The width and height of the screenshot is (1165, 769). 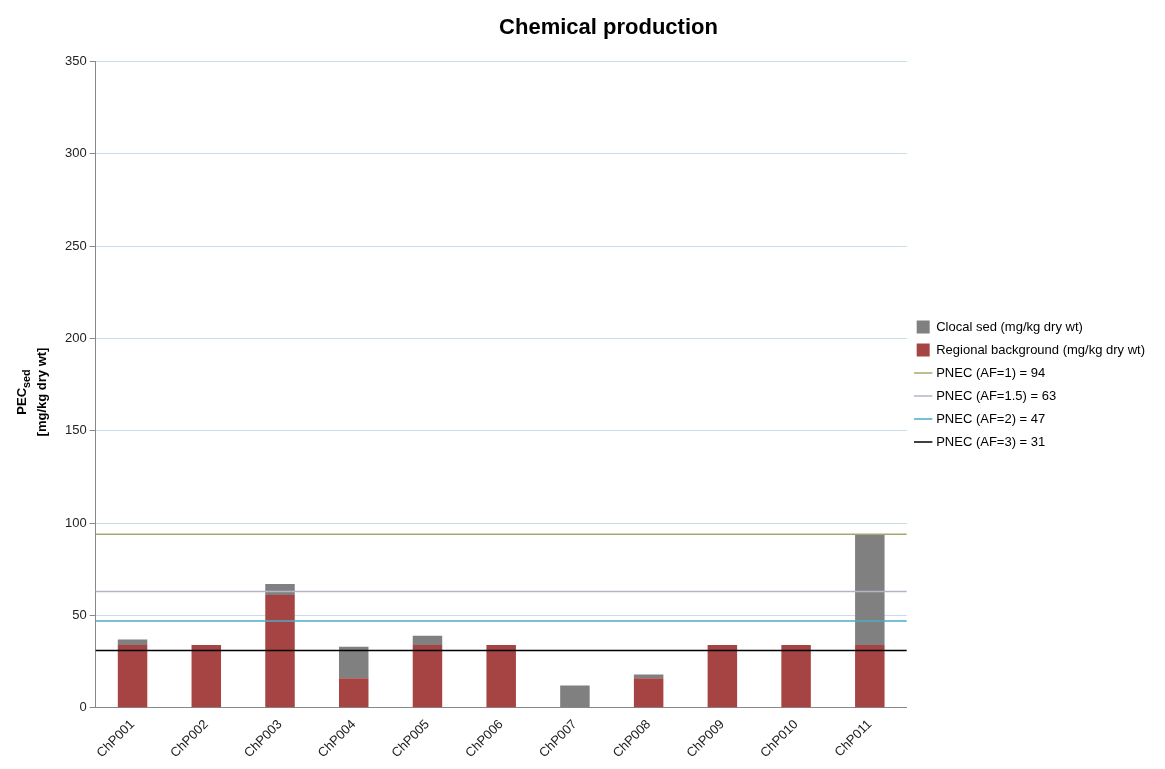 What do you see at coordinates (1009, 326) in the screenshot?
I see `legend-label: Clocal sed (mg/kg dry wt)` at bounding box center [1009, 326].